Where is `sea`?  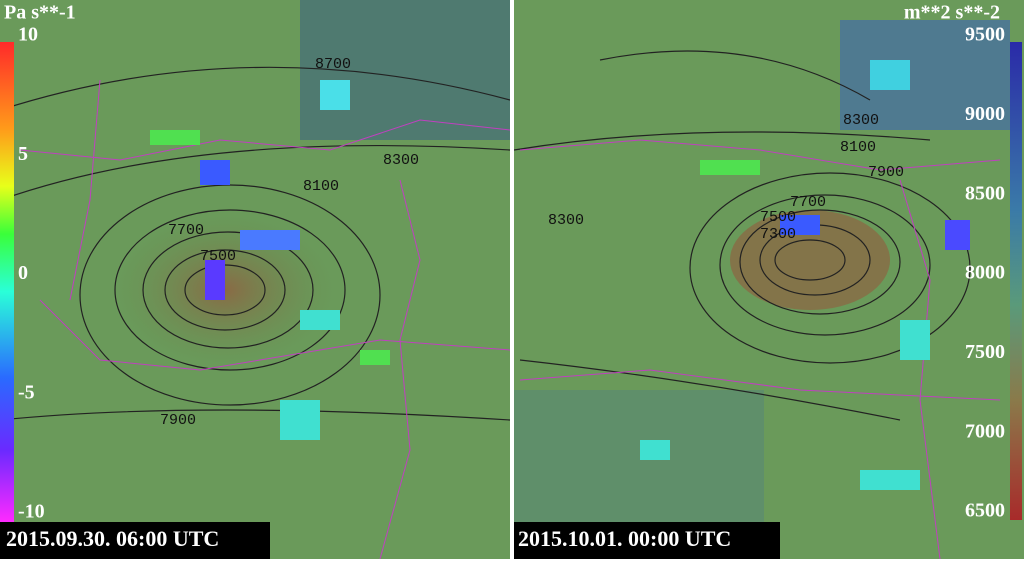 sea is located at coordinates (925, 75).